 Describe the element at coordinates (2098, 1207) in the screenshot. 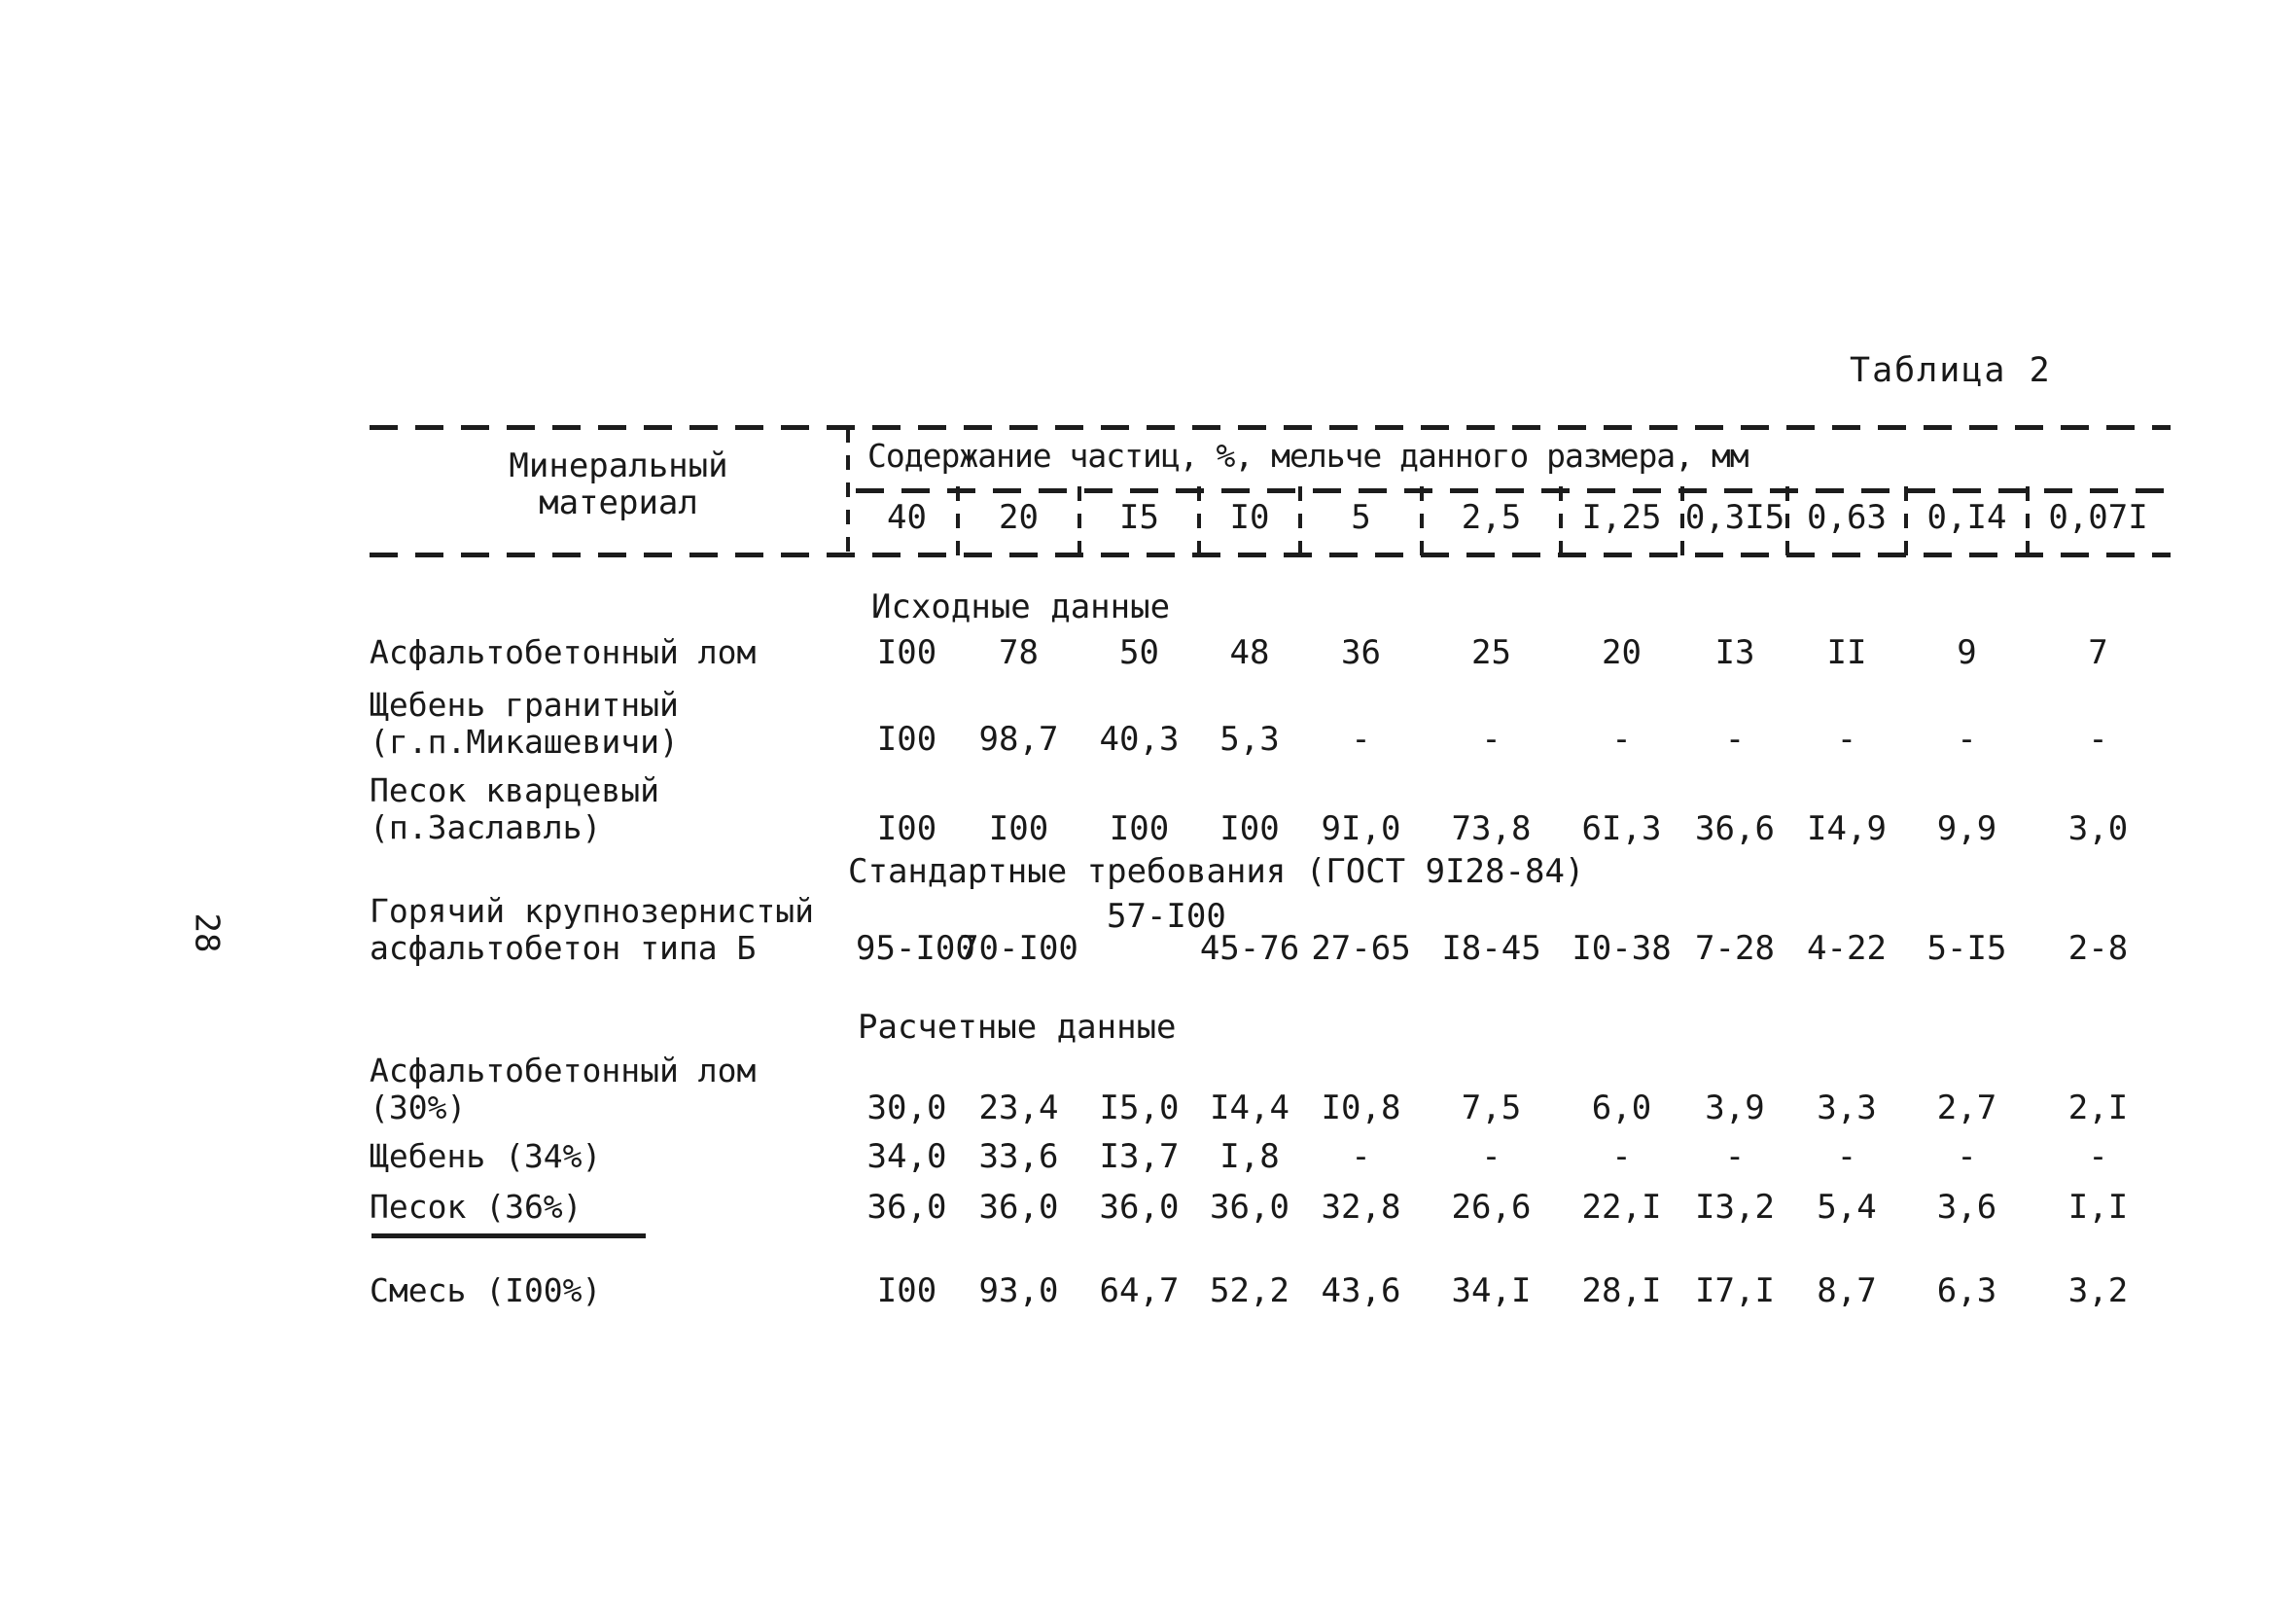

I see `value-cell: I,I` at that location.